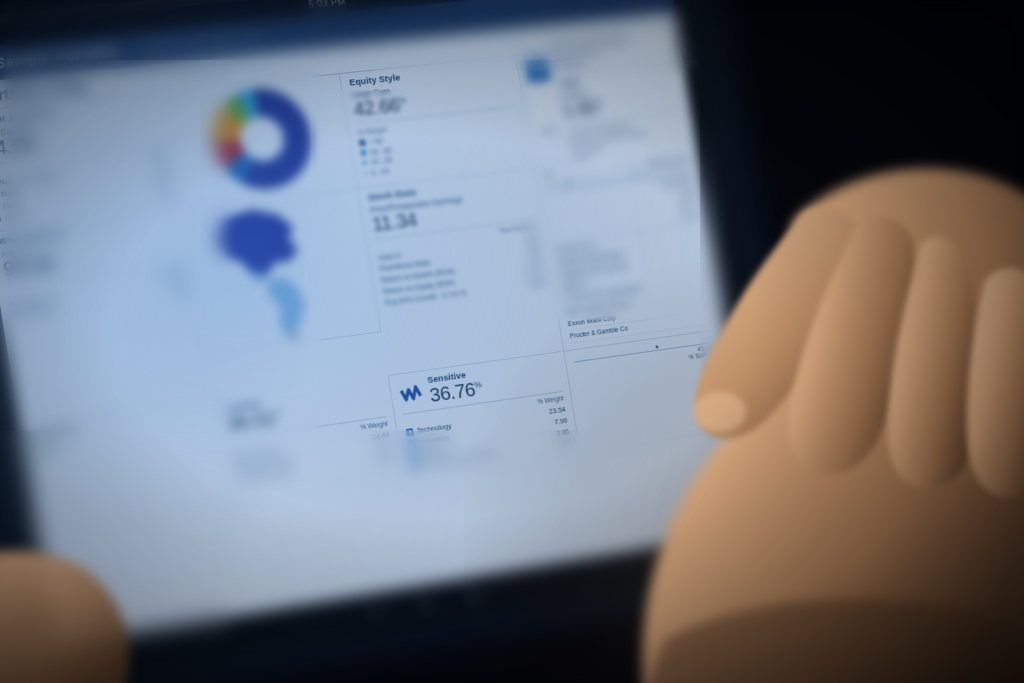 This screenshot has height=683, width=1024. Describe the element at coordinates (549, 131) in the screenshot. I see `col-label-value: Value` at that location.